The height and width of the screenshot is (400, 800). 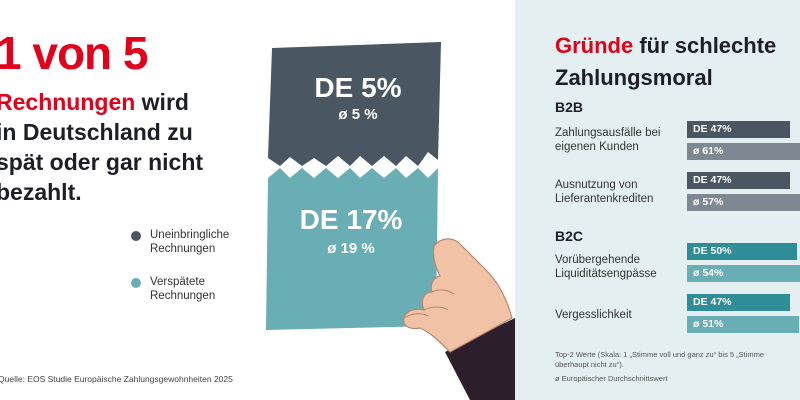 I want to click on headline-red-word: Rechnungen, so click(x=68, y=102).